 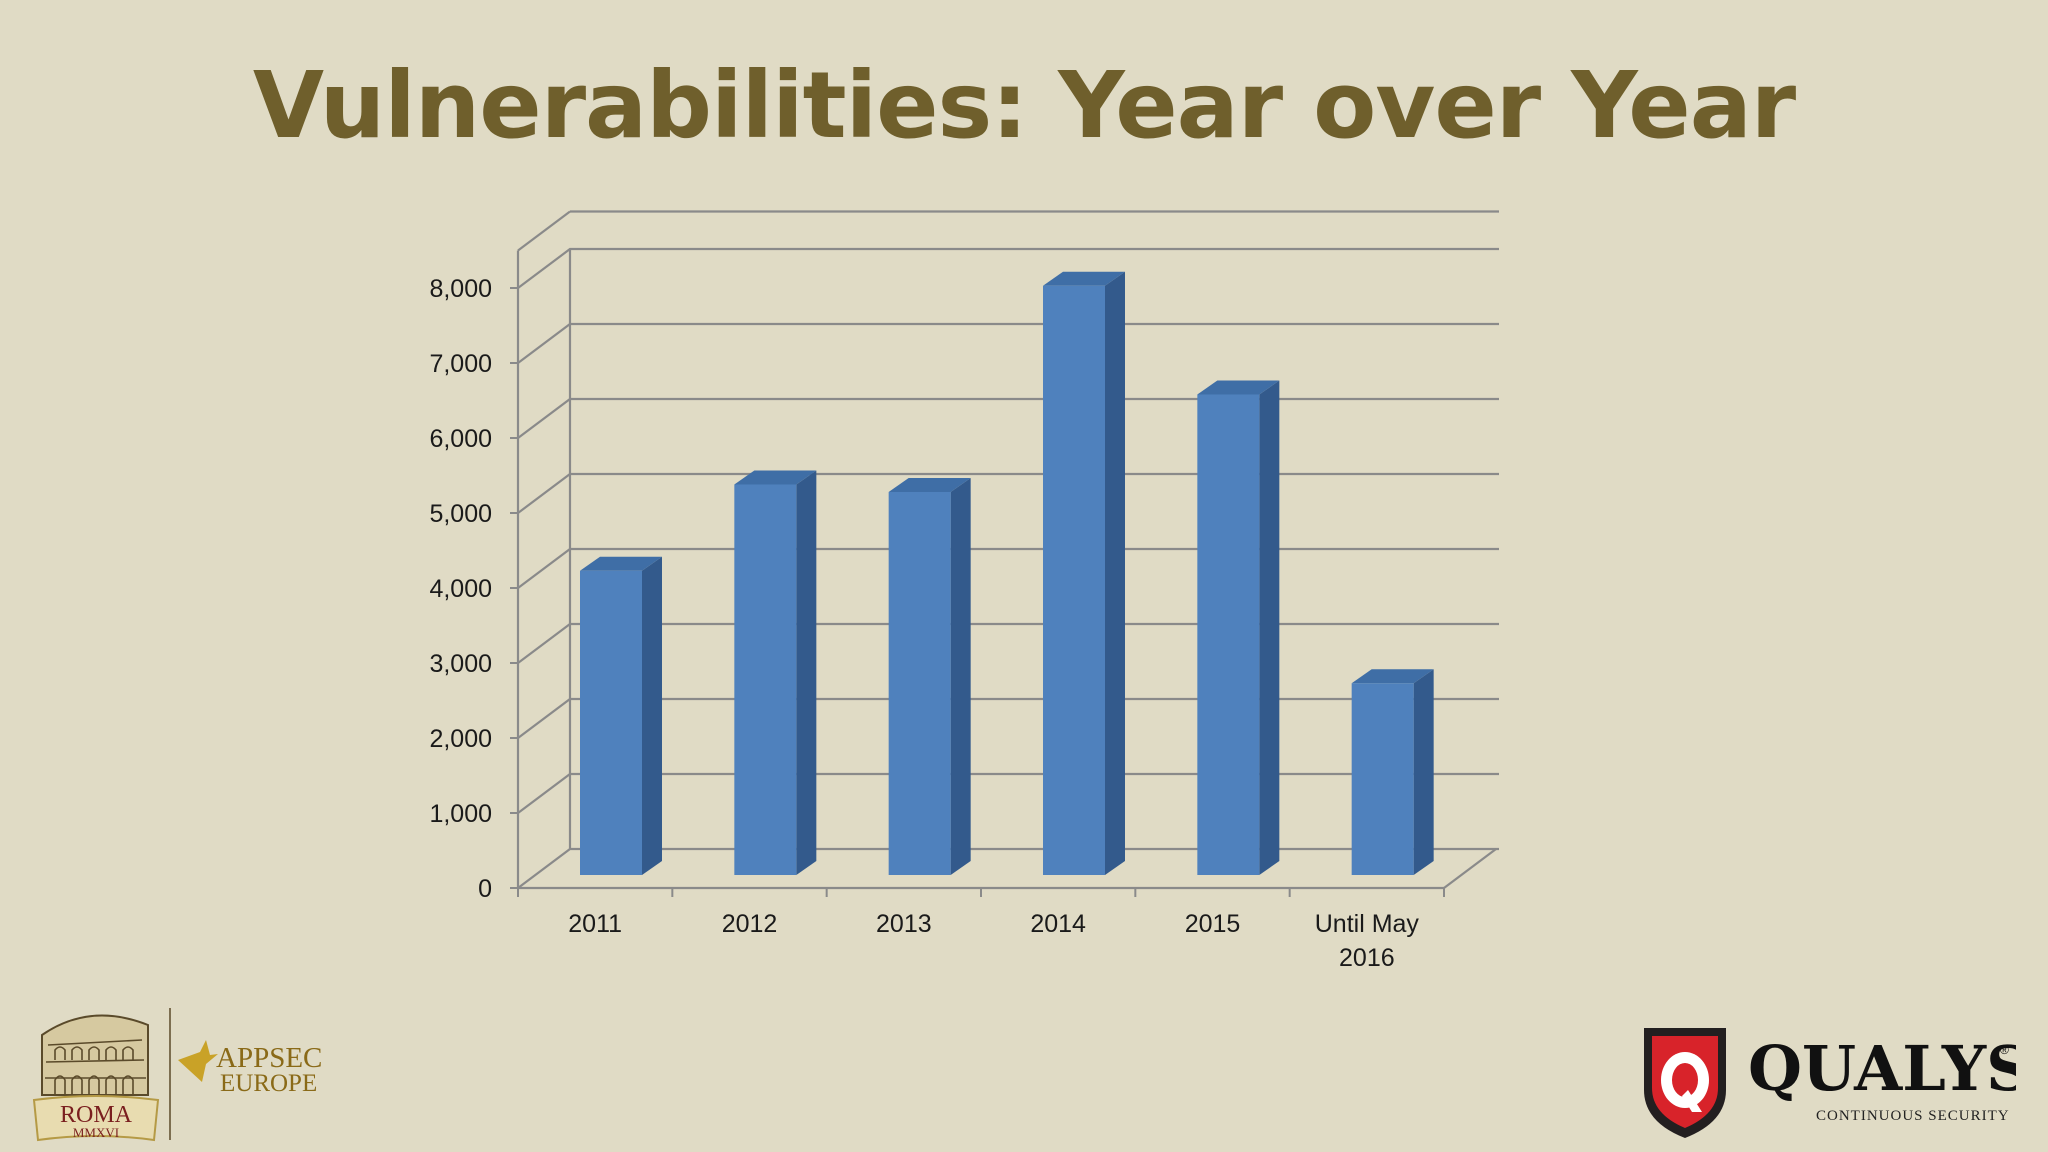 What do you see at coordinates (460, 289) in the screenshot?
I see `y-tick-label: 8,000` at bounding box center [460, 289].